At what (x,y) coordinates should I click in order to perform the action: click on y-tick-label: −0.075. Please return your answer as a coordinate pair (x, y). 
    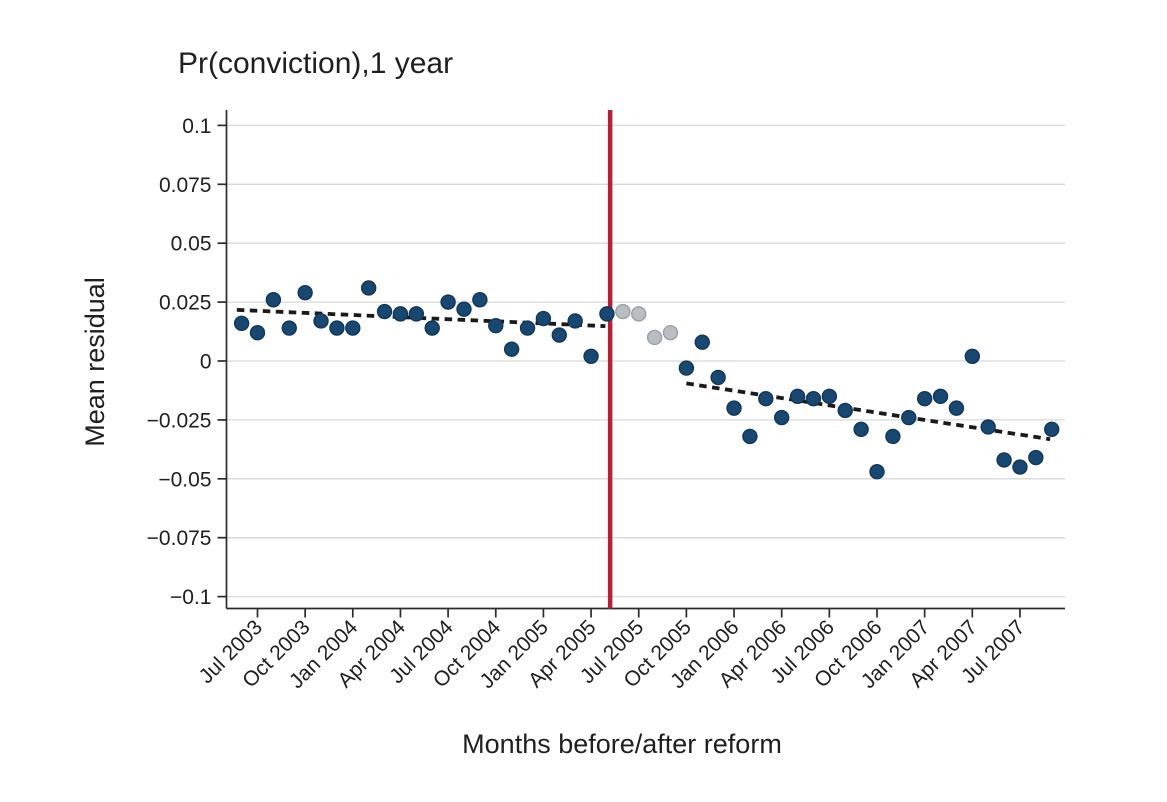
    Looking at the image, I should click on (179, 538).